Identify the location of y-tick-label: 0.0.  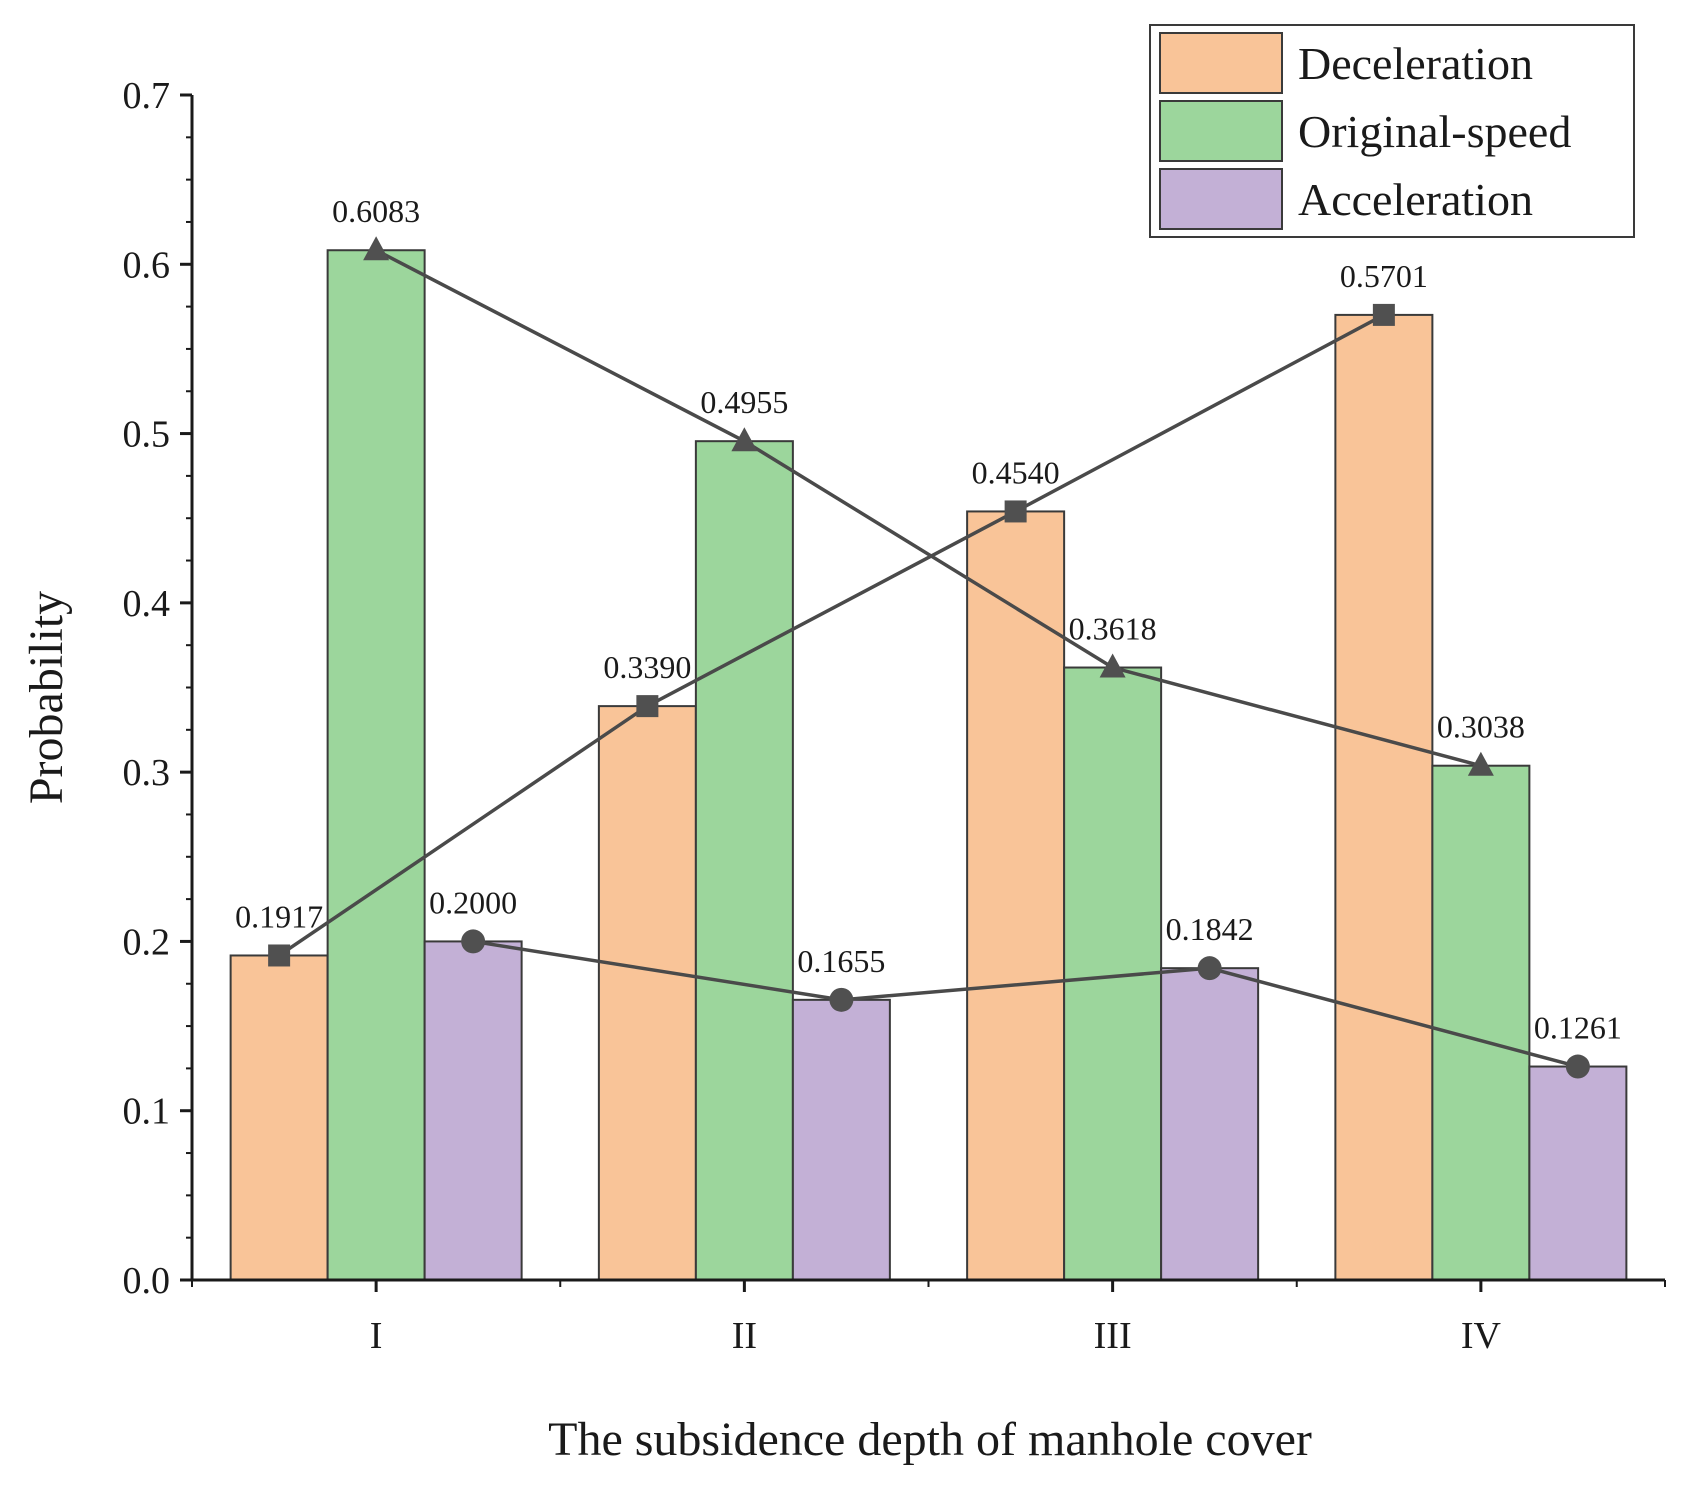
(147, 1281).